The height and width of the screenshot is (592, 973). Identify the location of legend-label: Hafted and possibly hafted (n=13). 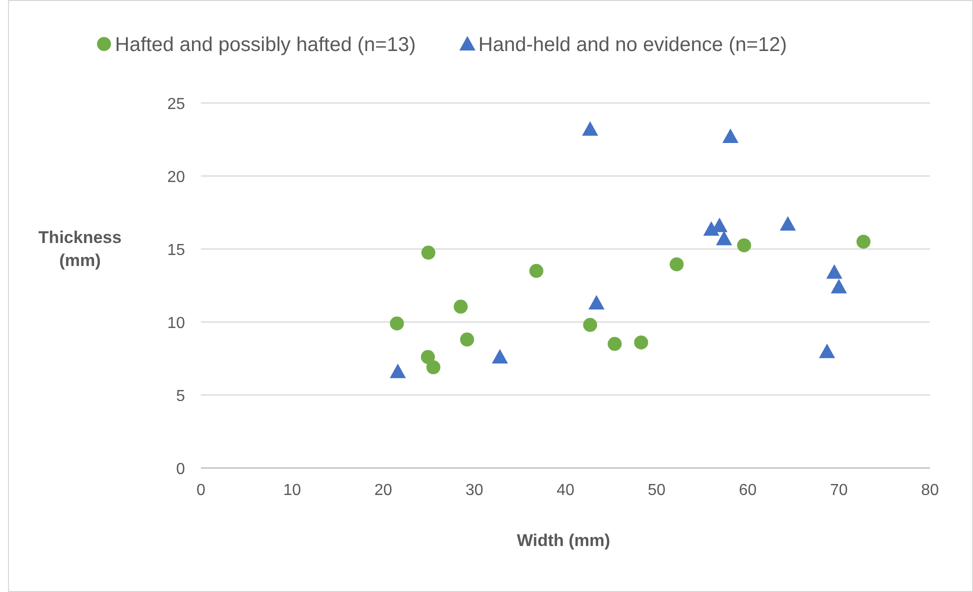
(265, 45).